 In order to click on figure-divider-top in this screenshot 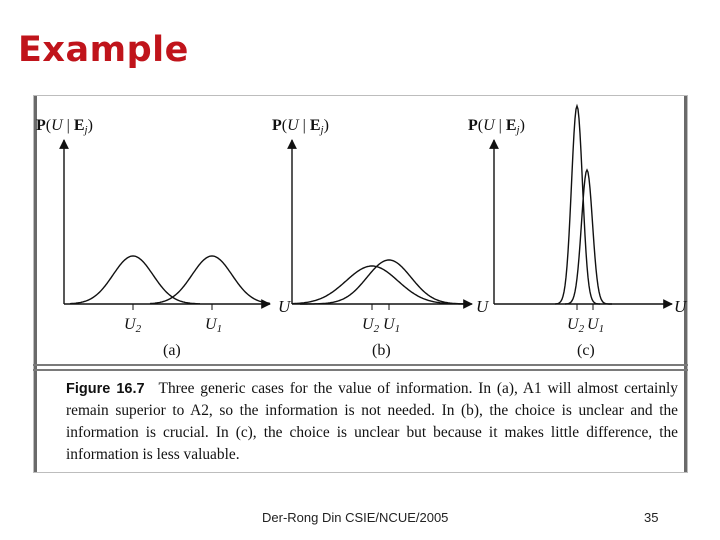, I will do `click(360, 365)`.